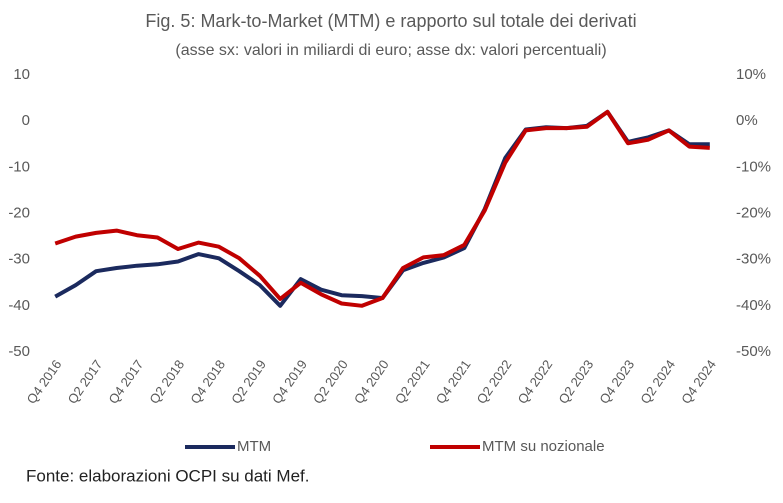 The height and width of the screenshot is (503, 783). I want to click on y-tick-label: -40, so click(19, 305).